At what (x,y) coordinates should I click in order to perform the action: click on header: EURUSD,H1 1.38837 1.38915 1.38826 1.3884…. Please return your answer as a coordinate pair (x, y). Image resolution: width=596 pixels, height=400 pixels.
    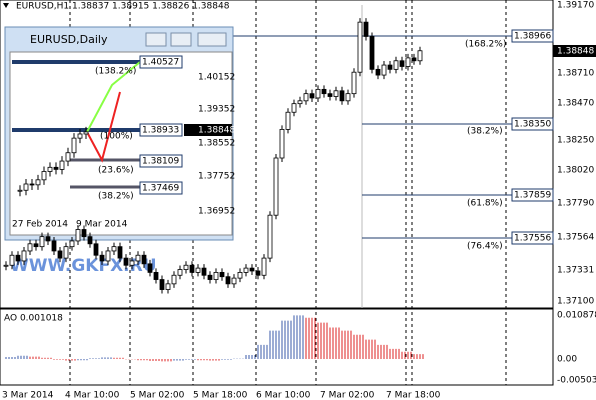
    Looking at the image, I should click on (123, 7).